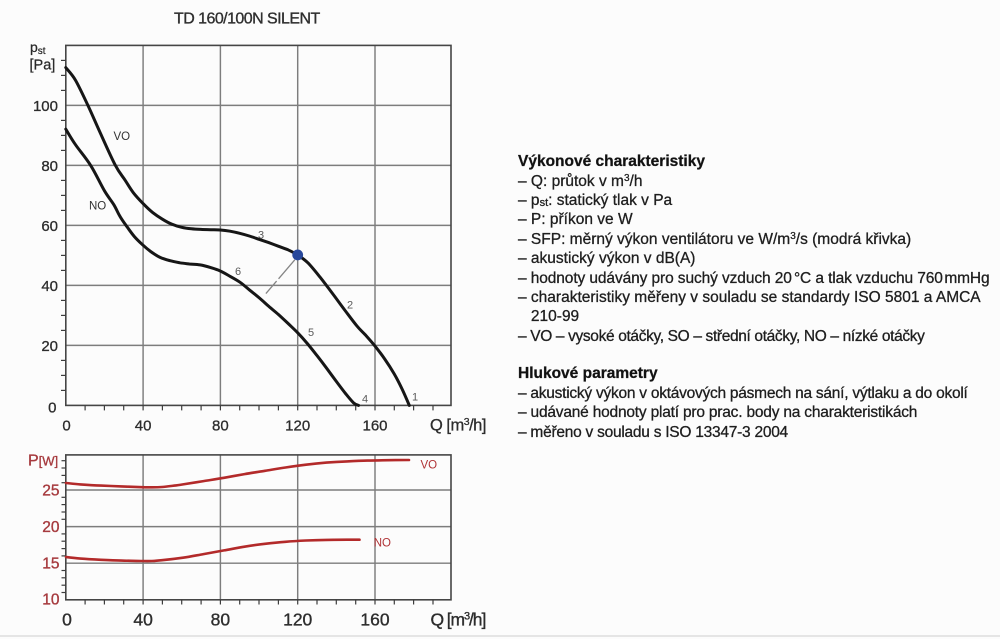 The width and height of the screenshot is (1000, 639). What do you see at coordinates (261, 236) in the screenshot?
I see `svg-text: 3` at bounding box center [261, 236].